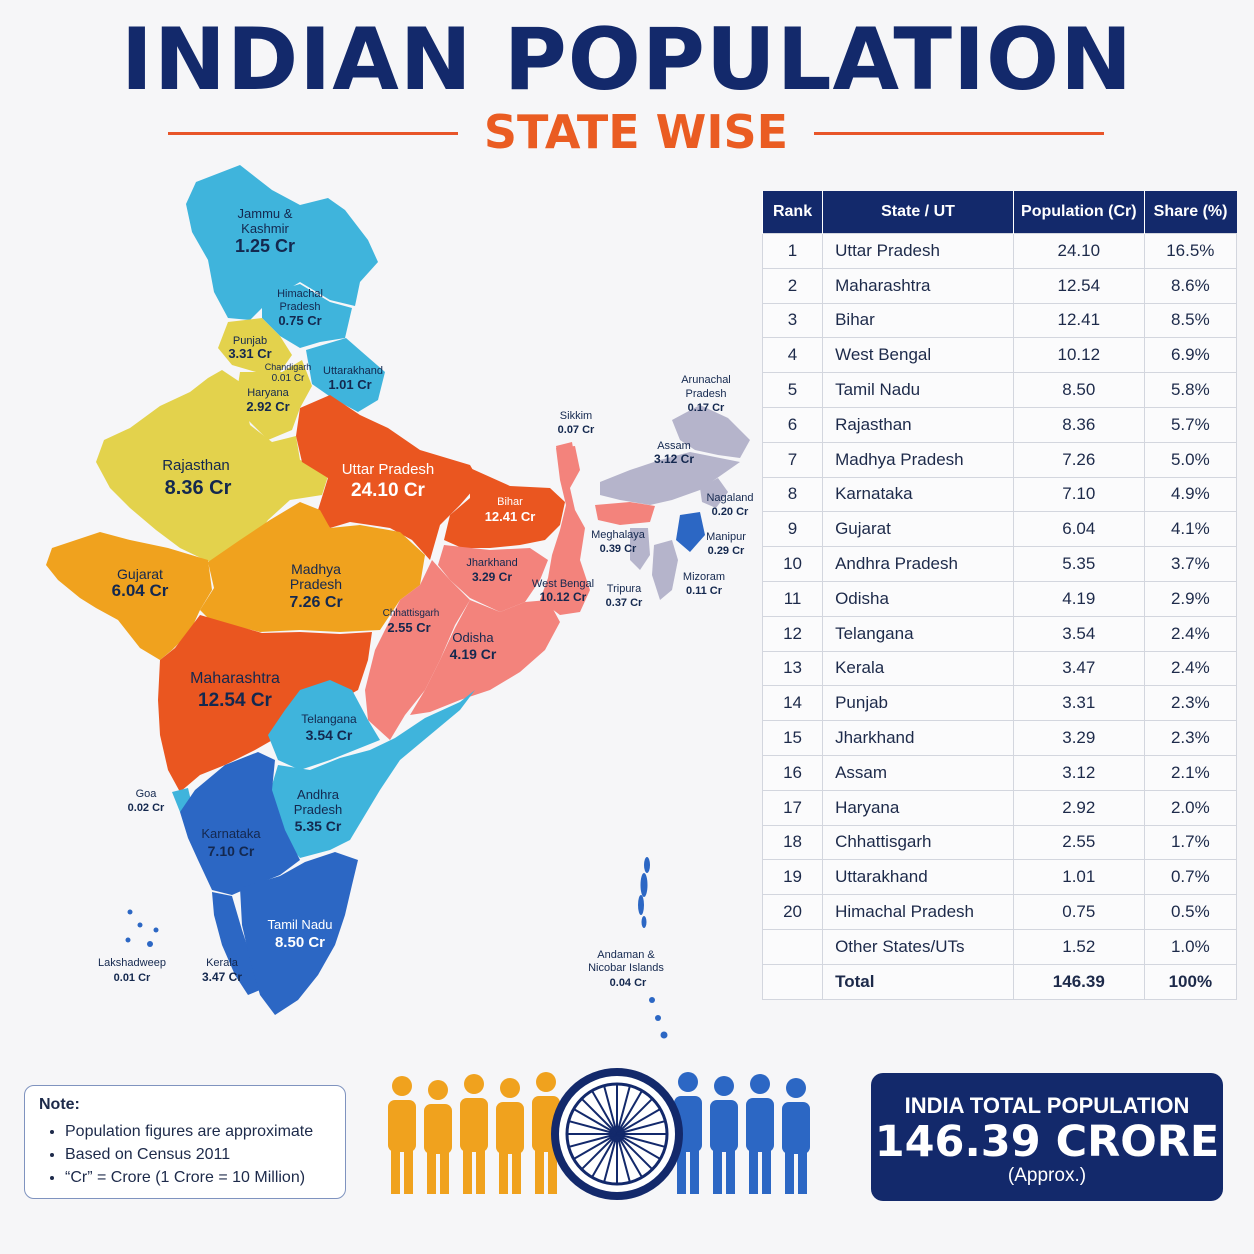 This screenshot has height=1254, width=1254. I want to click on cell-state: Odisha, so click(918, 598).